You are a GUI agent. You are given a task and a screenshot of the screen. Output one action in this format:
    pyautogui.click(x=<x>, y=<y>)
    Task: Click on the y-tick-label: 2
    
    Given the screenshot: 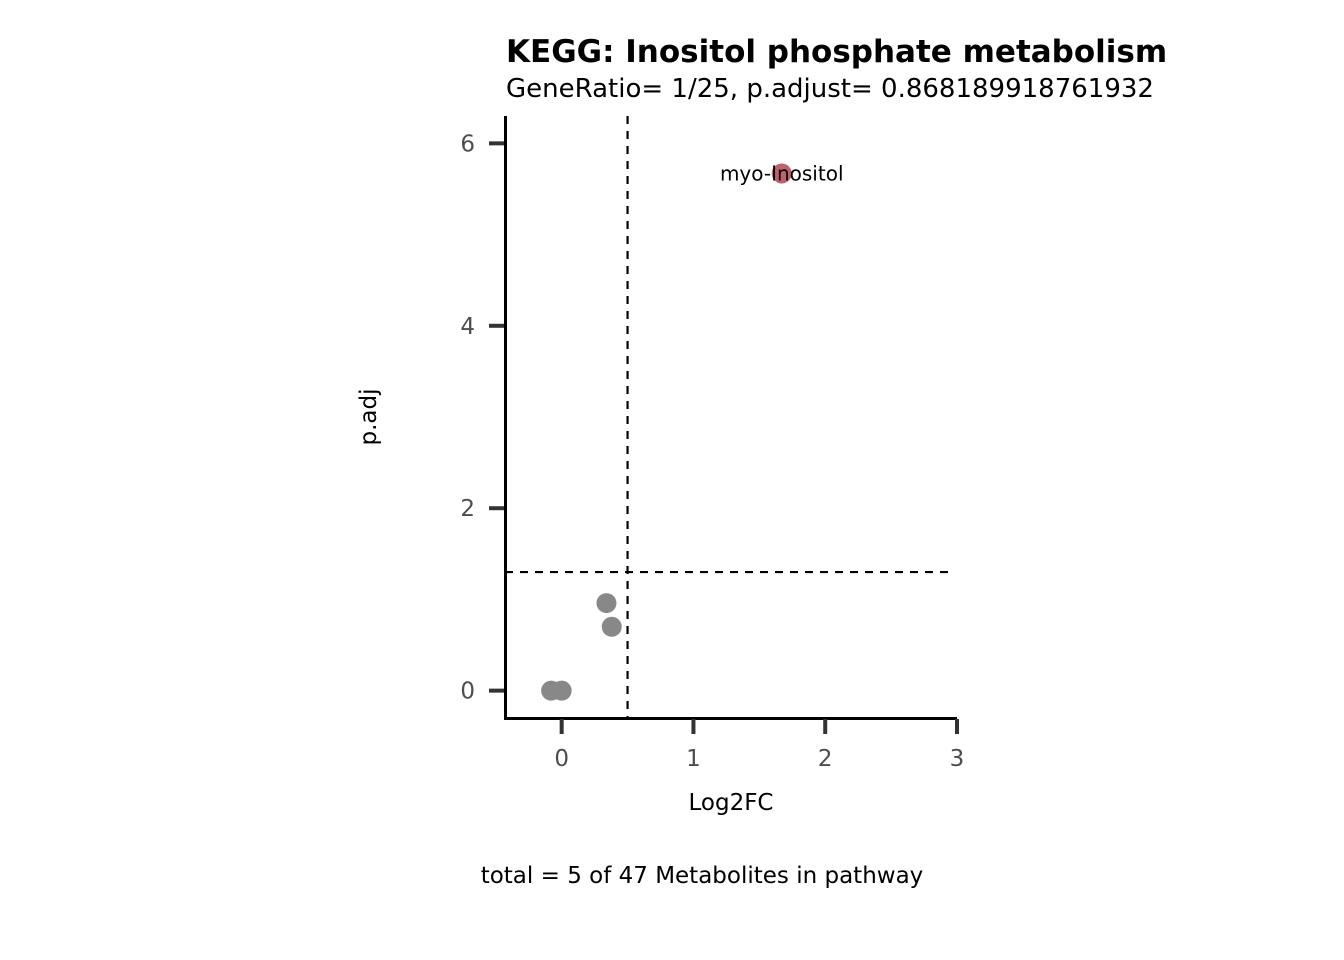 What is the action you would take?
    pyautogui.click(x=467, y=509)
    